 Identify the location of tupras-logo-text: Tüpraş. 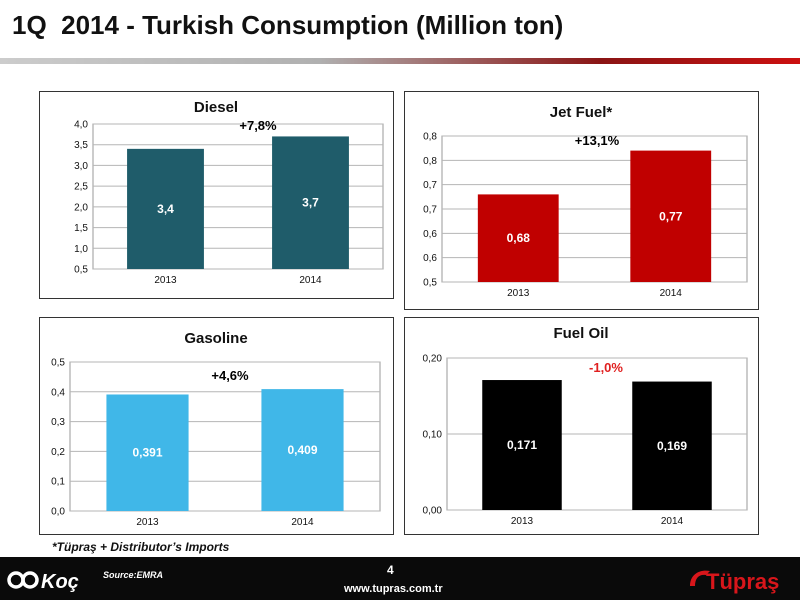
(742, 581).